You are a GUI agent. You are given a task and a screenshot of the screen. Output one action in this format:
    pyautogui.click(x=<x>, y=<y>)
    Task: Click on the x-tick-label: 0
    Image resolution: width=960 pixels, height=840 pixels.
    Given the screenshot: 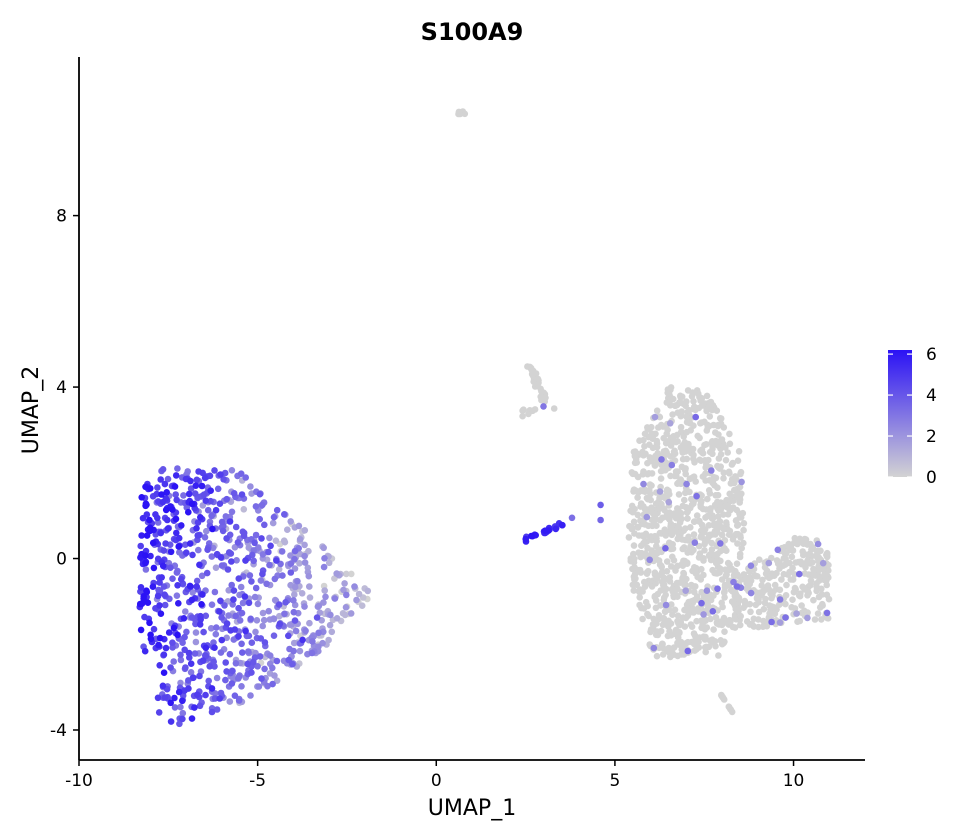 What is the action you would take?
    pyautogui.click(x=436, y=781)
    